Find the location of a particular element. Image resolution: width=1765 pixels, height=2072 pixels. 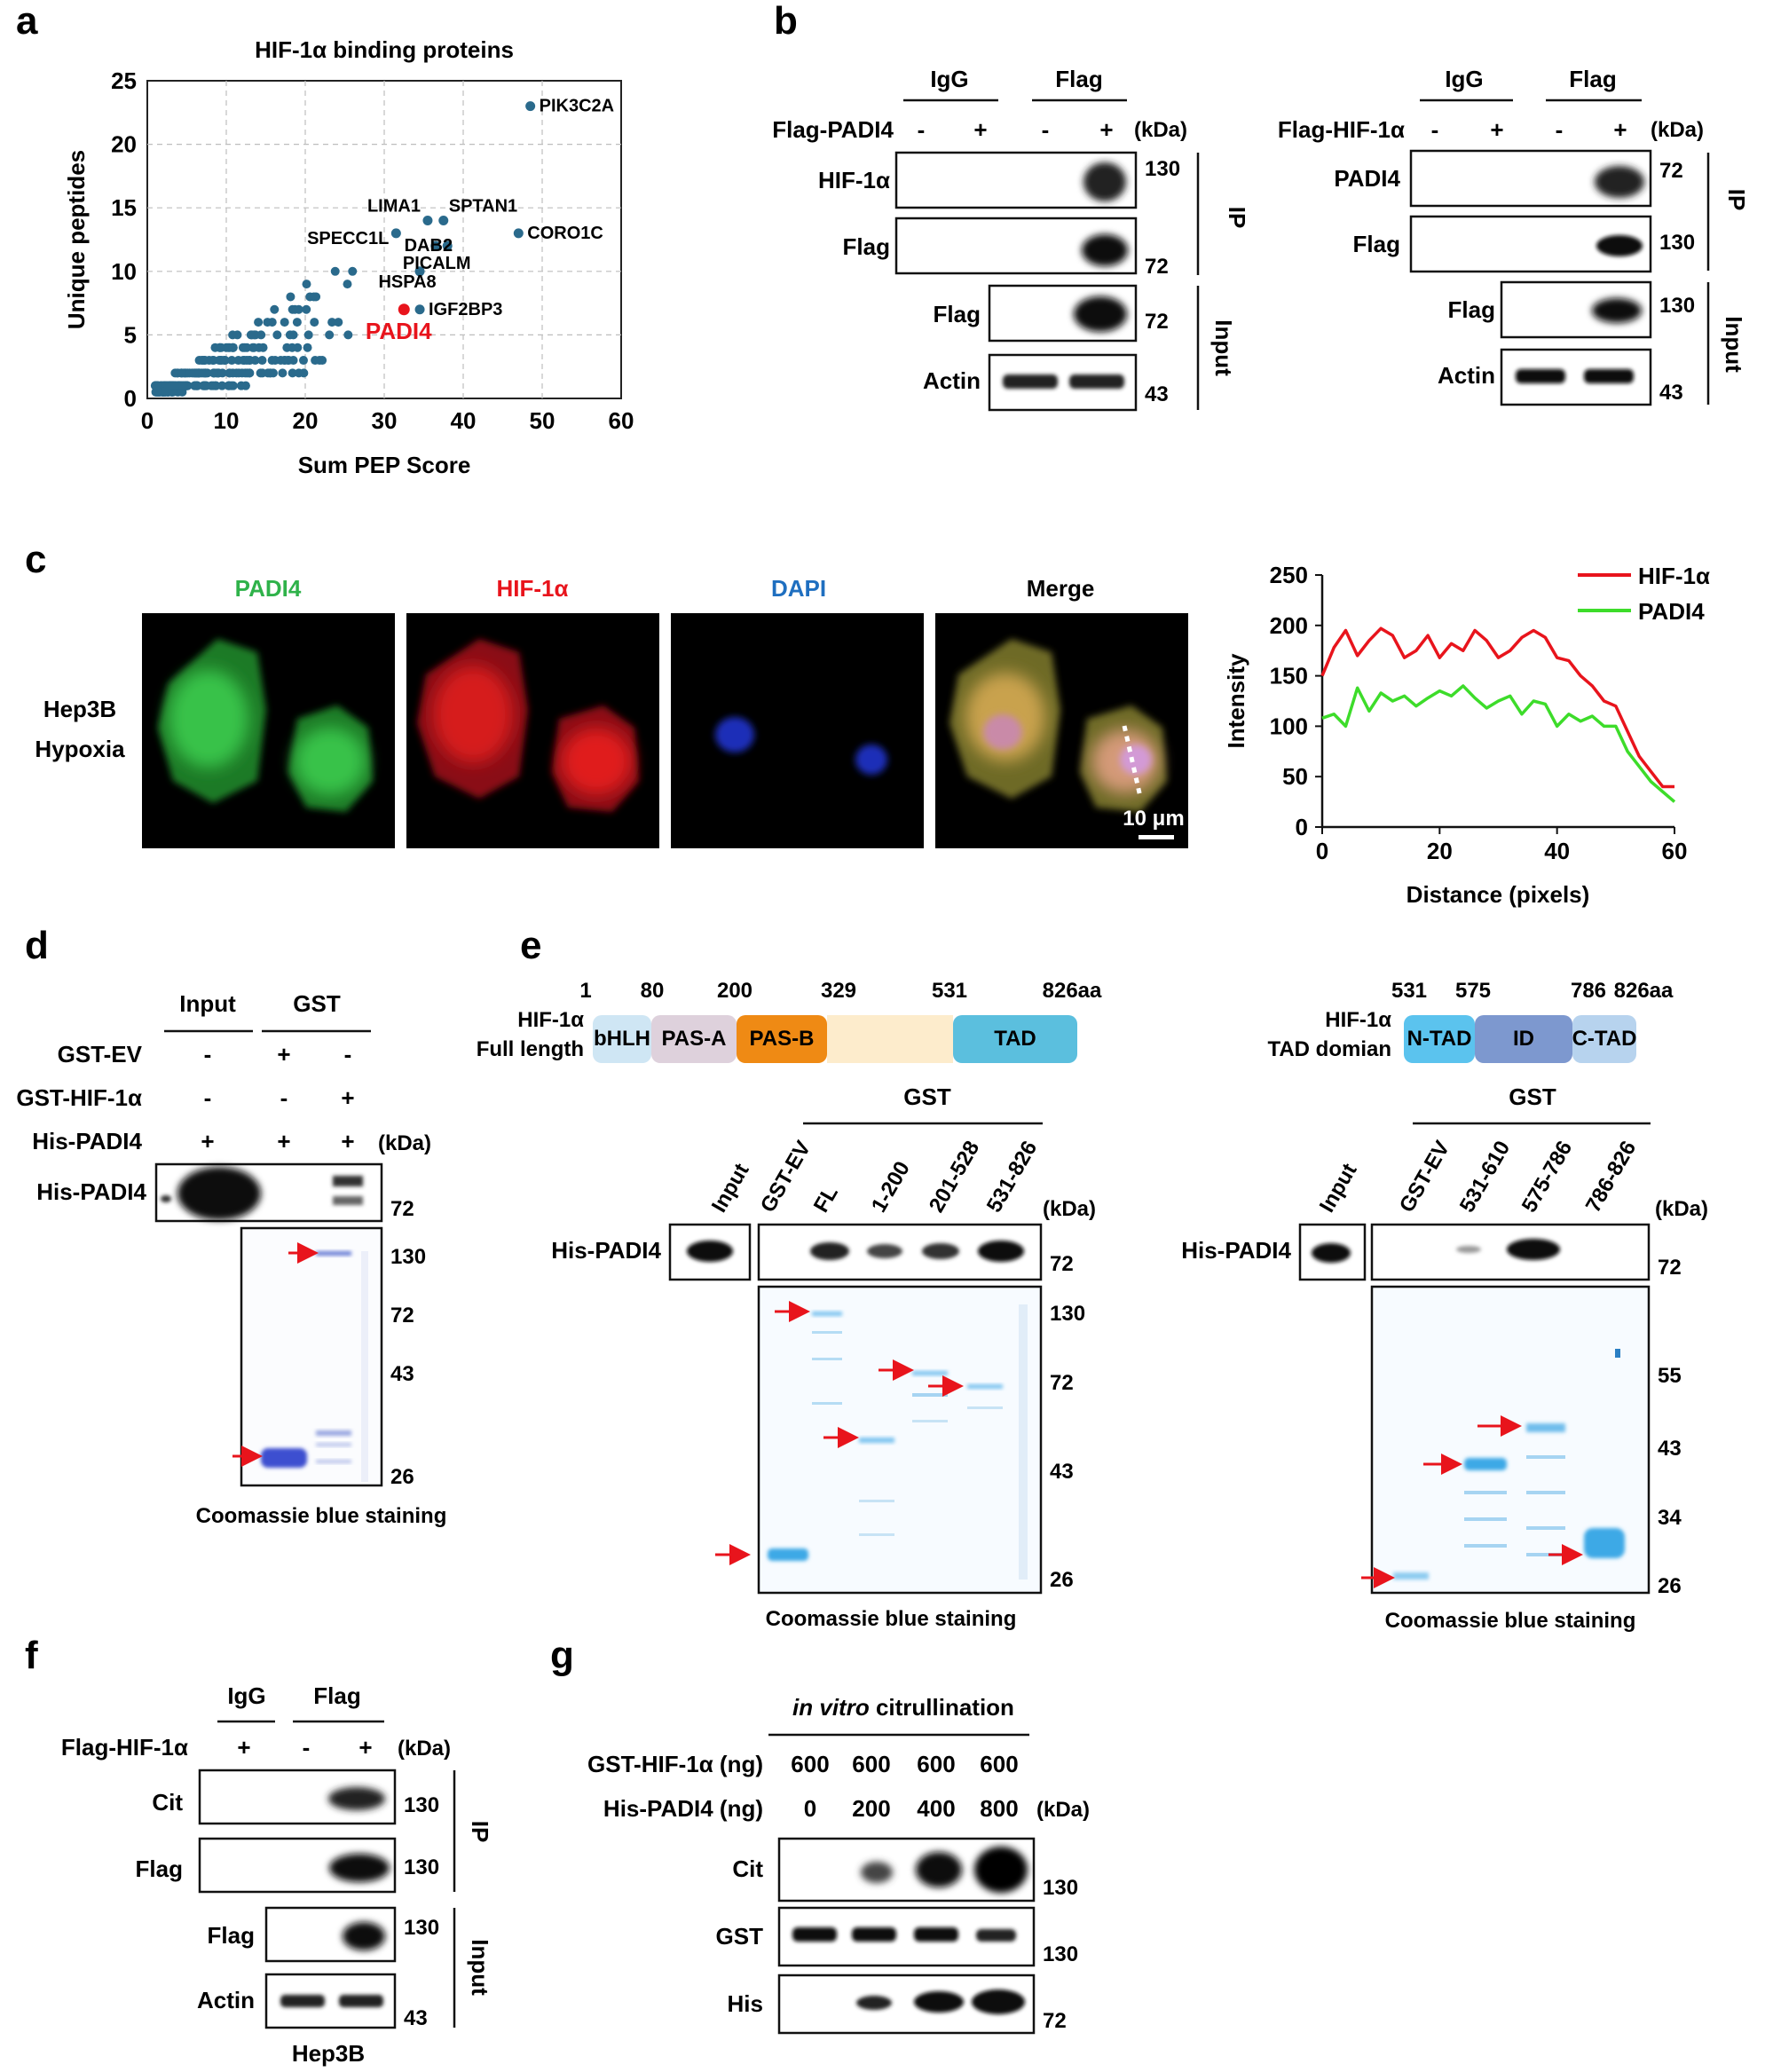

data-points is located at coordinates (343, 249).